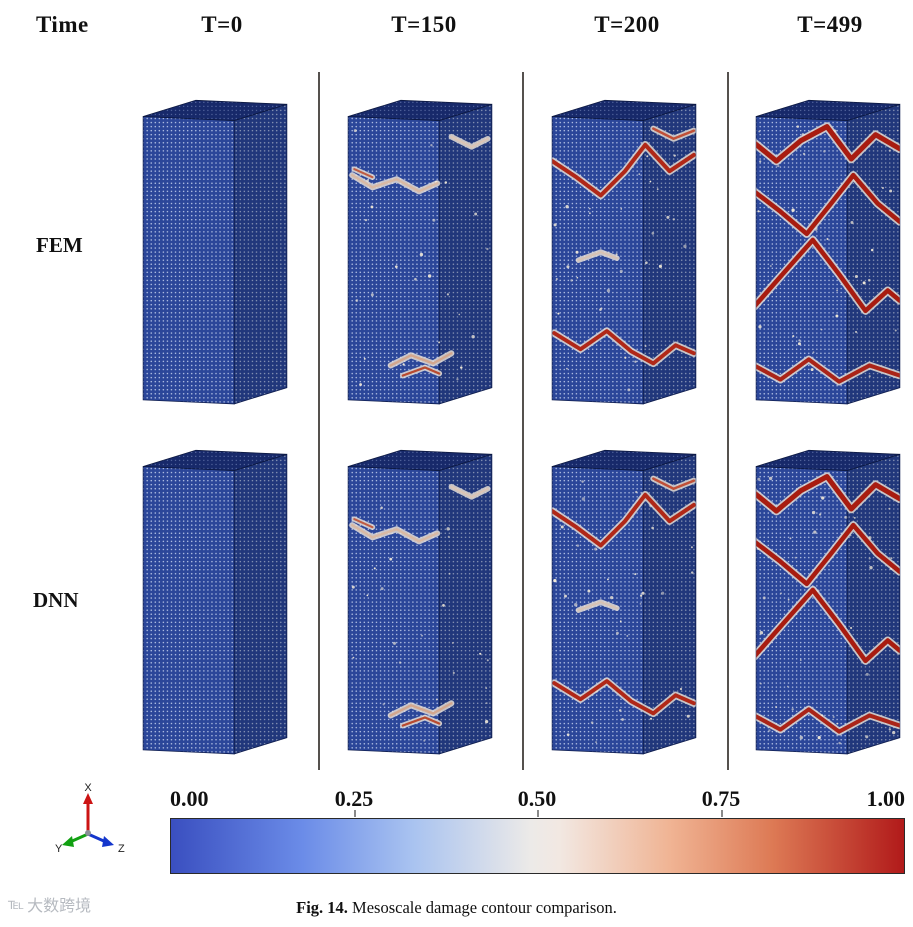 Image resolution: width=913 pixels, height=927 pixels. I want to click on colorbar-tick-label-0: 0.00, so click(189, 798).